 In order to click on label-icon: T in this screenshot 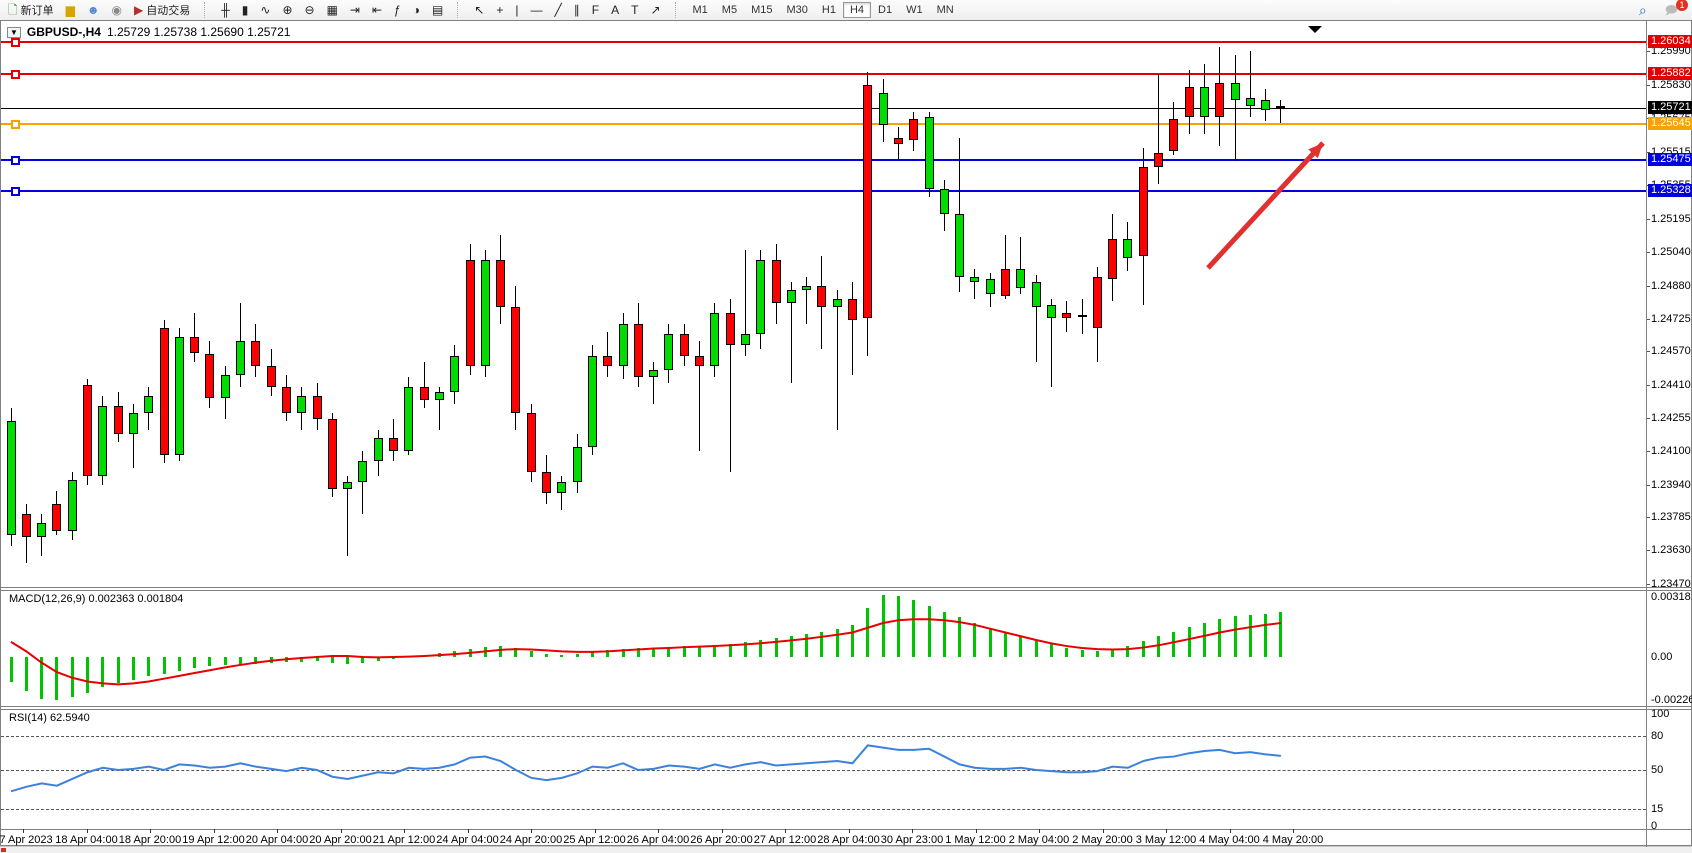, I will do `click(634, 10)`.